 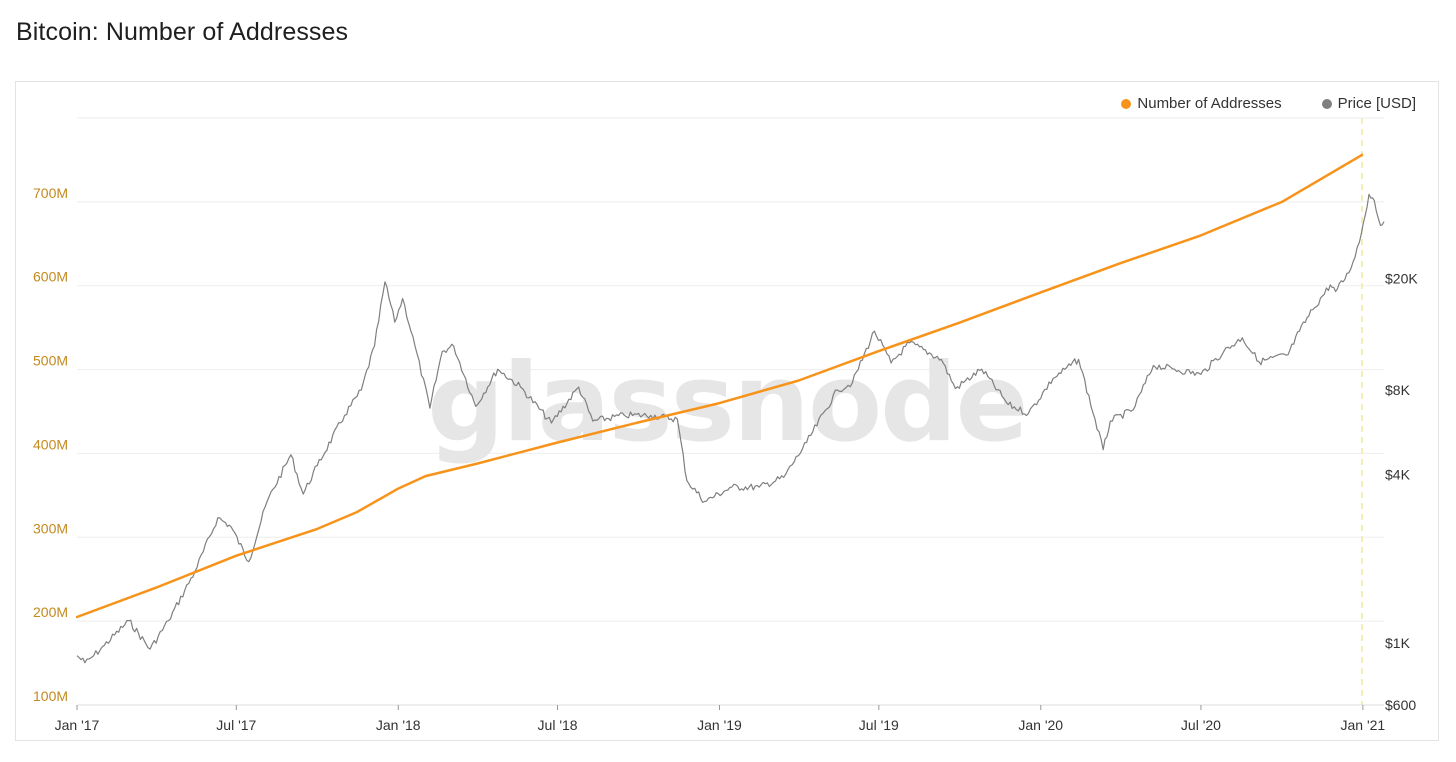 I want to click on x-axis-tick-label: Jan '19, so click(x=719, y=725).